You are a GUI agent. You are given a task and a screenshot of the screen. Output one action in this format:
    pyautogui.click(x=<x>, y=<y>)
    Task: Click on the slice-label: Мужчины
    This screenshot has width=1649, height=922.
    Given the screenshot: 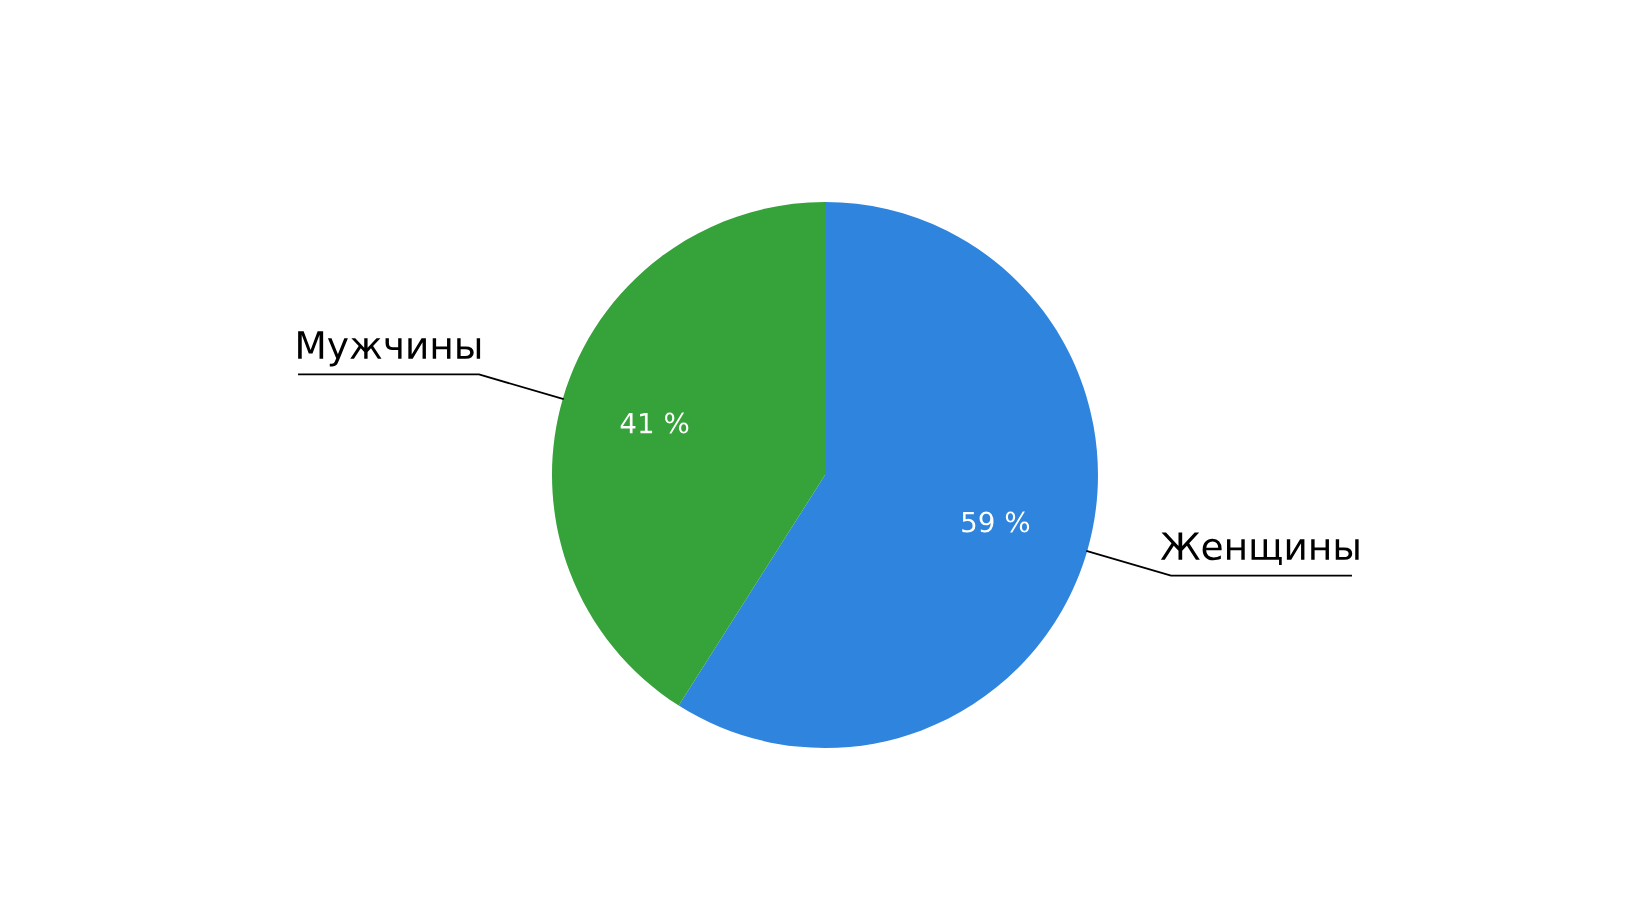 What is the action you would take?
    pyautogui.click(x=389, y=349)
    